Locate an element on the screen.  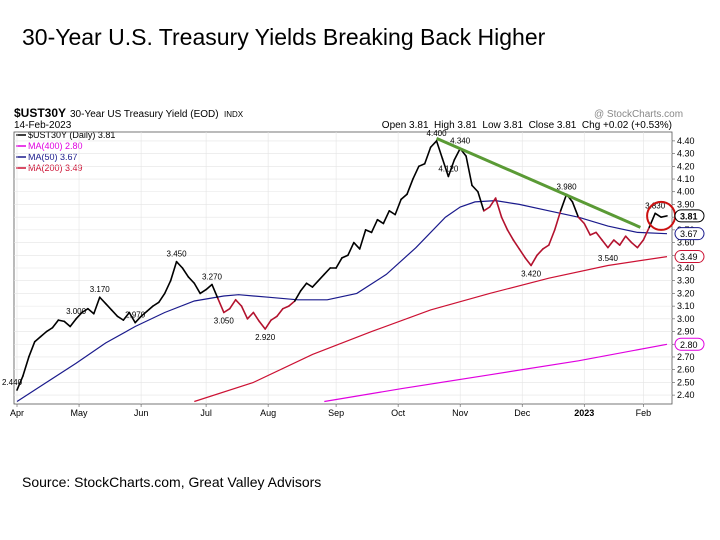
chart-description: 30-Year US Treasury Yield (EOD) is located at coordinates (144, 114).